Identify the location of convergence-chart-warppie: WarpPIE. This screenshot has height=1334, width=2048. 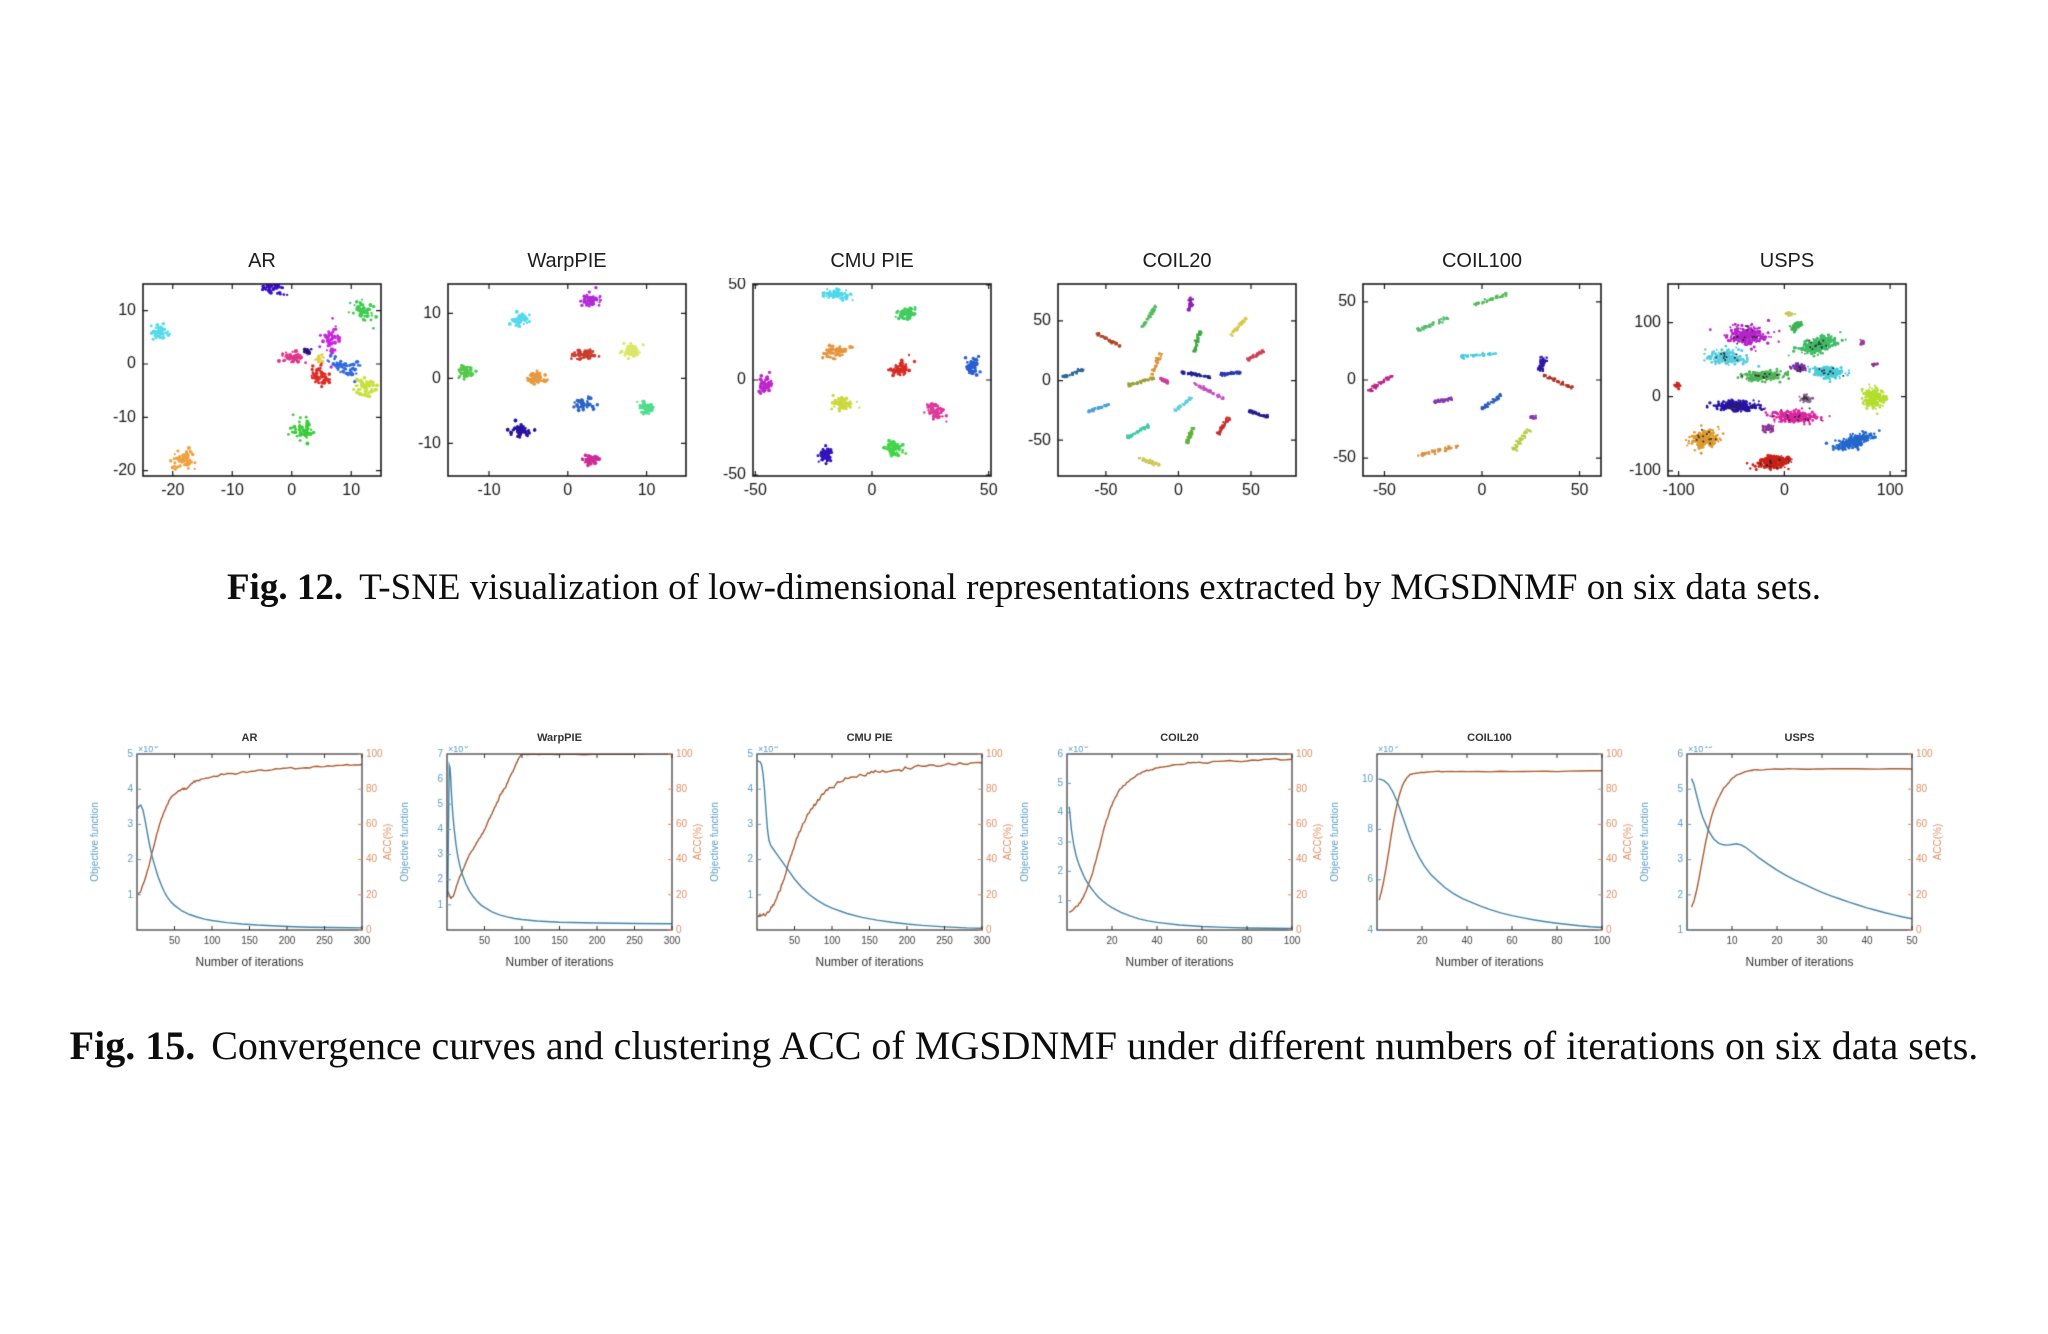
(550, 851).